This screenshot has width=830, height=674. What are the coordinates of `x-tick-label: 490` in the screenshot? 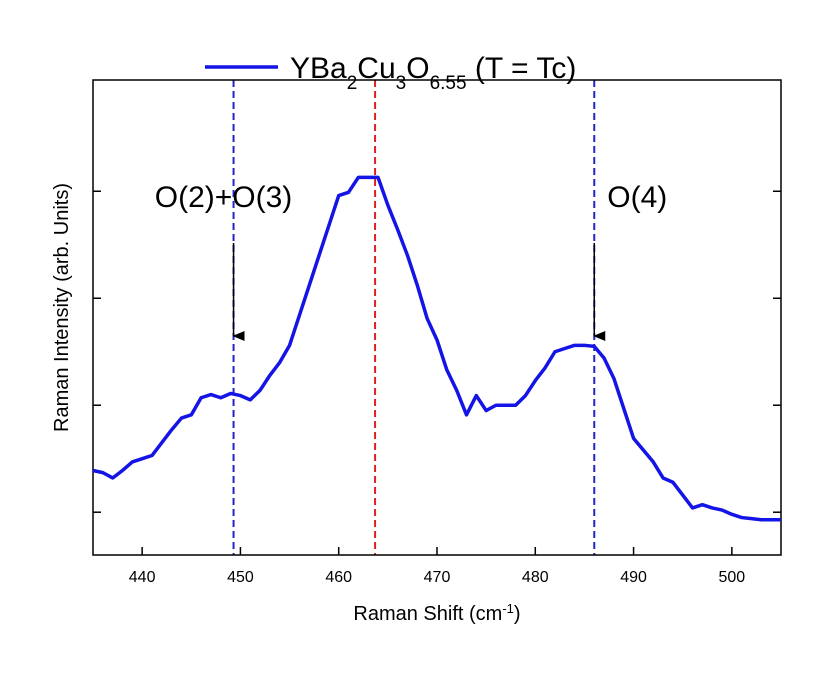 It's located at (633, 577).